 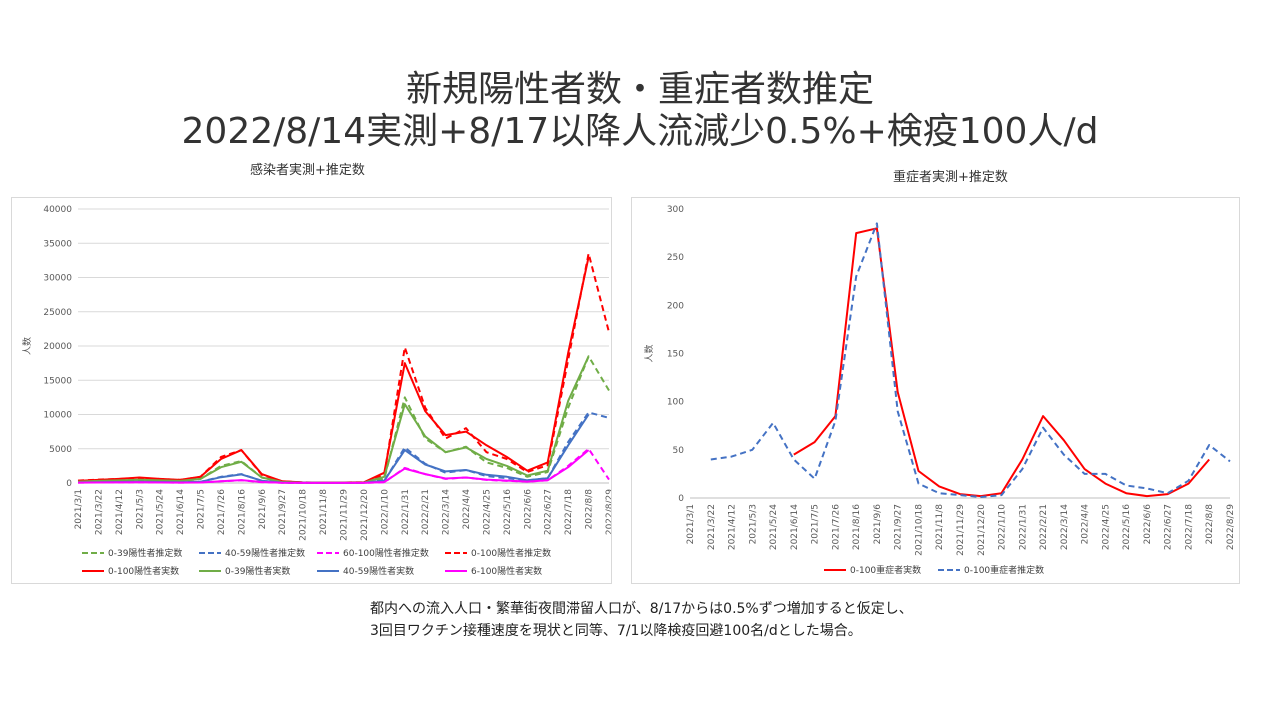 I want to click on legend-label: 0-100重症者推定数, so click(x=1004, y=570).